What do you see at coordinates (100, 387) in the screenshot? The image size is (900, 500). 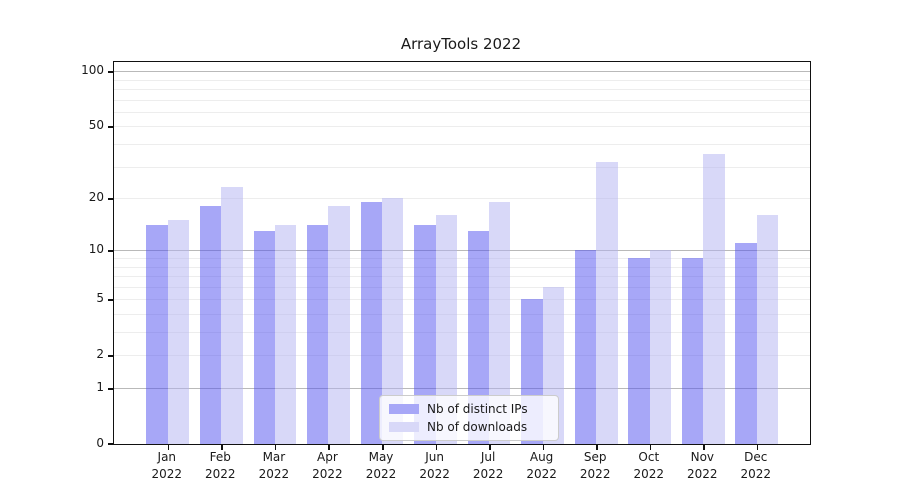 I see `y-tick-label-1: 1` at bounding box center [100, 387].